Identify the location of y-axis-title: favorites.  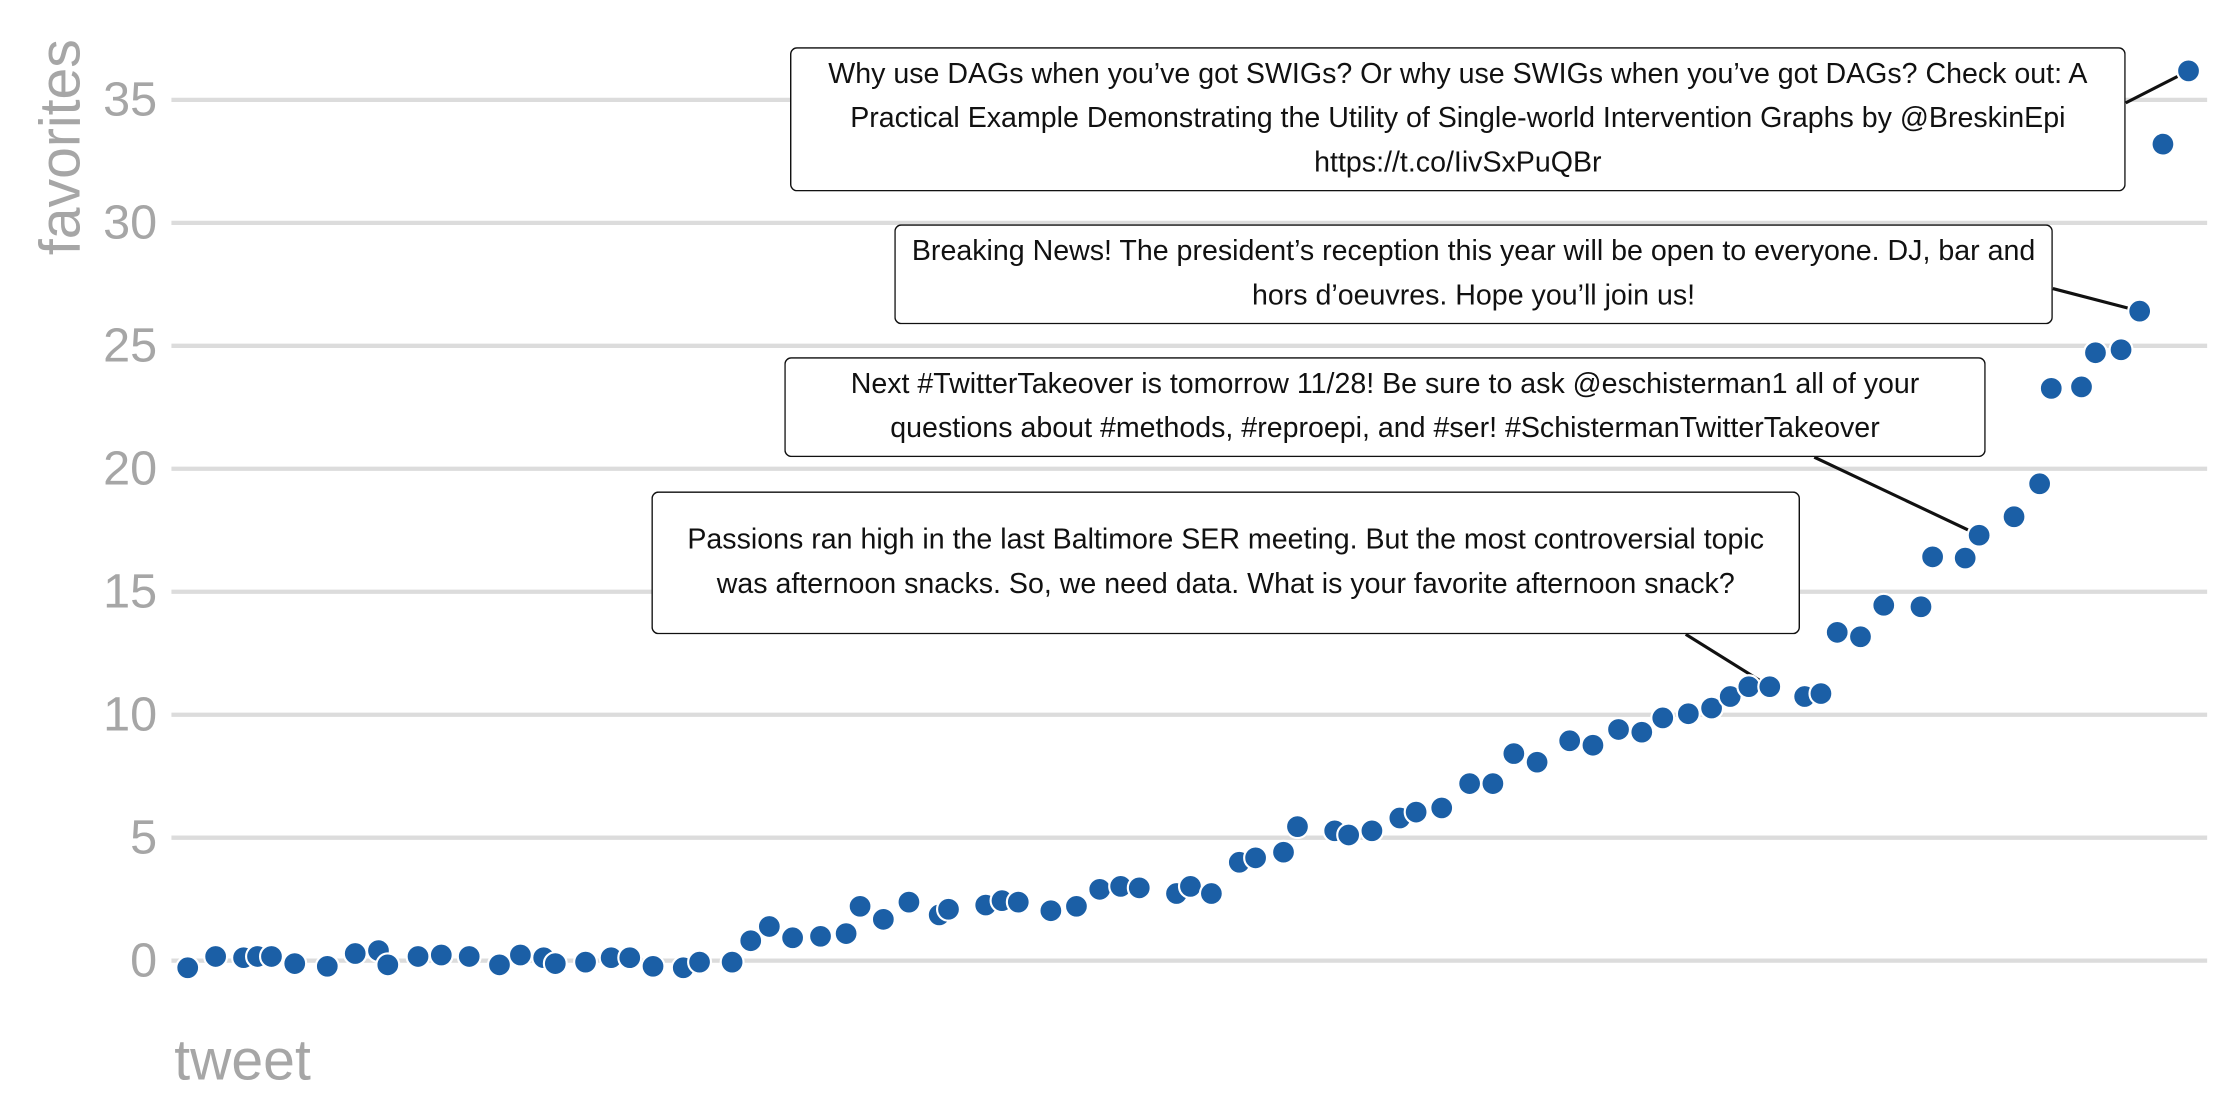
(60, 147).